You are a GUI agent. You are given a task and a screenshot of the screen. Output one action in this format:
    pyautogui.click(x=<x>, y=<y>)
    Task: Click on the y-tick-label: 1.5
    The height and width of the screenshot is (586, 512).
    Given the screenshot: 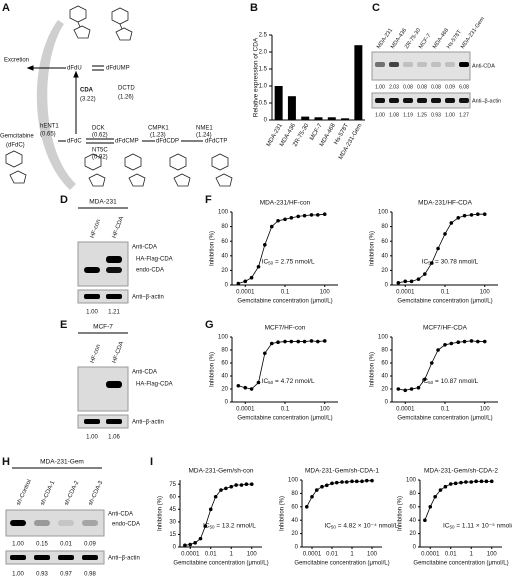 What is the action you would take?
    pyautogui.click(x=263, y=70)
    